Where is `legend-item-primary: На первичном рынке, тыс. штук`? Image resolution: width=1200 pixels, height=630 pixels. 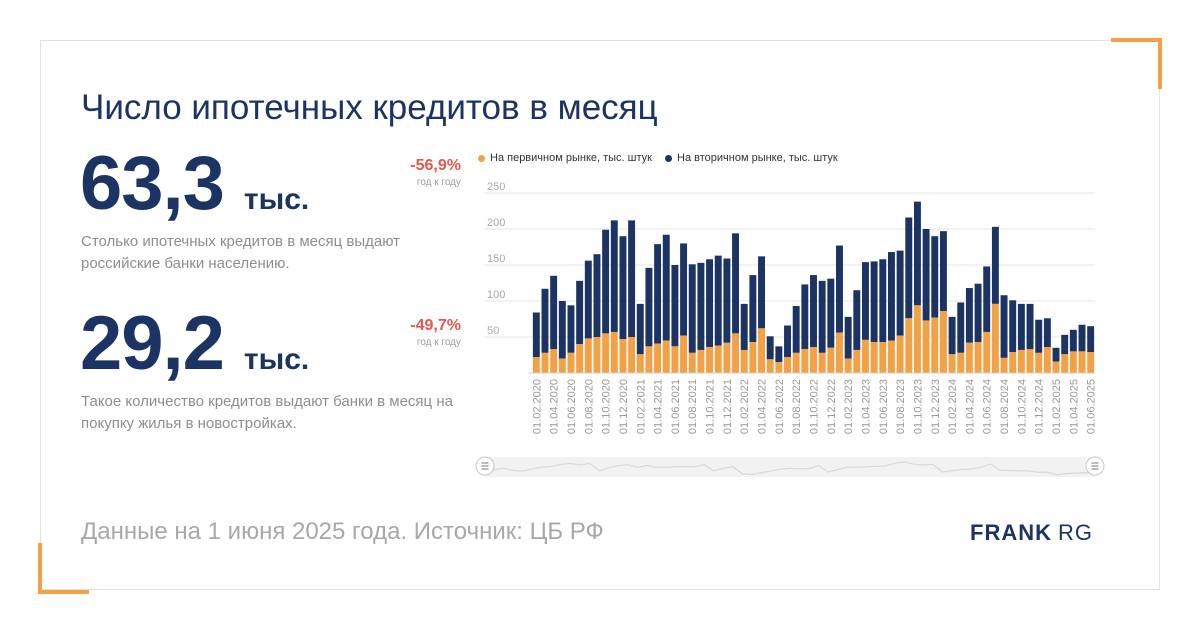 legend-item-primary: На первичном рынке, тыс. штук is located at coordinates (565, 158).